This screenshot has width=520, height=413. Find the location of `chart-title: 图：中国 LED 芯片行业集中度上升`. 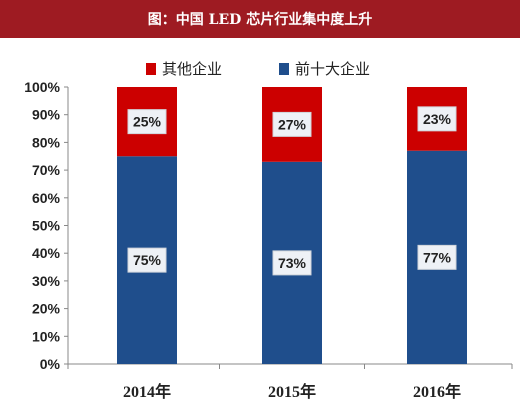

chart-title: 图：中国 LED 芯片行业集中度上升 is located at coordinates (260, 20).